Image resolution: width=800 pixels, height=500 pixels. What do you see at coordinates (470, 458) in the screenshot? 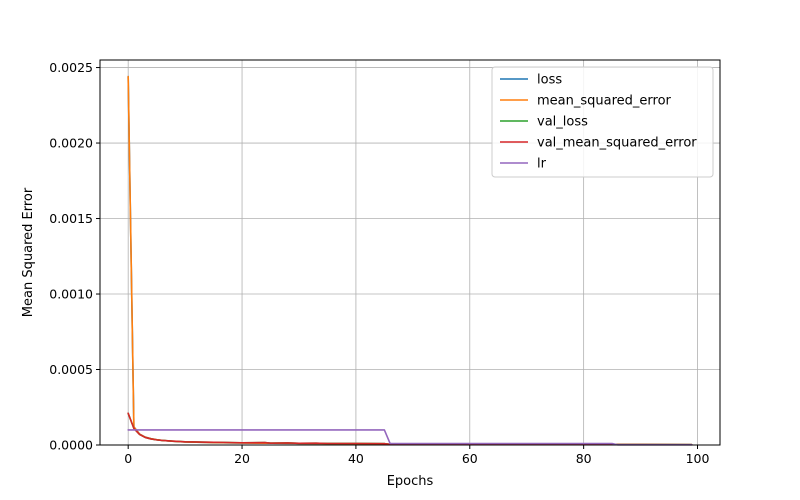
I see `x-tick-label: 60` at bounding box center [470, 458].